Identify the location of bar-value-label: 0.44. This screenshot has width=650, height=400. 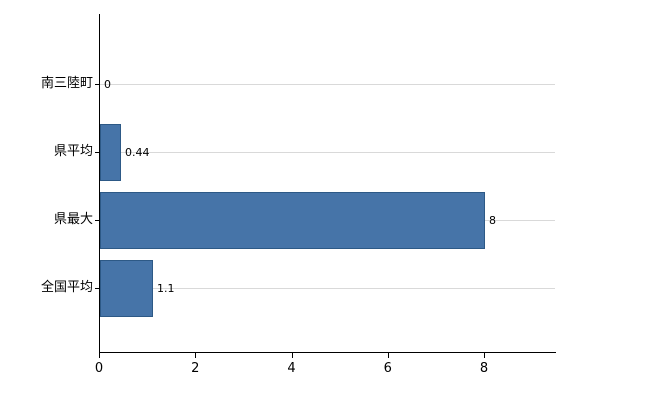
(137, 152).